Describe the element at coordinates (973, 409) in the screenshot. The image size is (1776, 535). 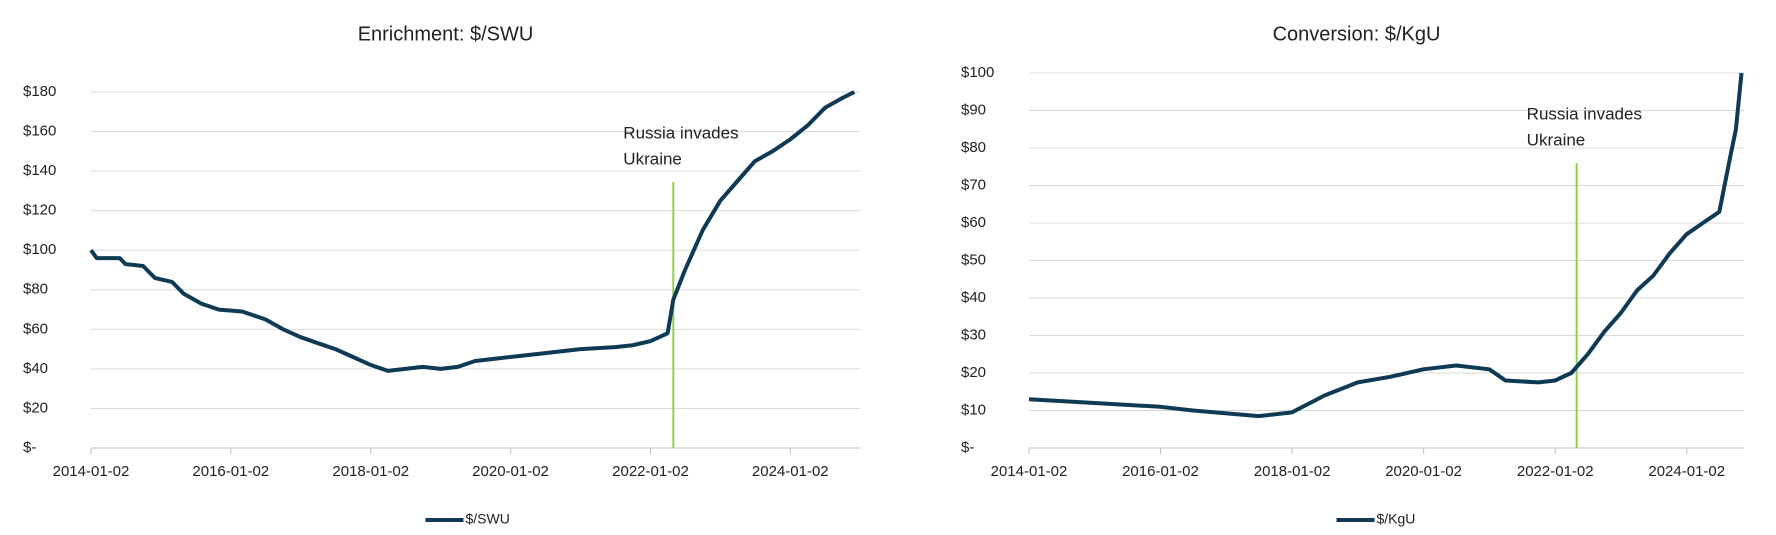
I see `y-tick-label: $10` at that location.